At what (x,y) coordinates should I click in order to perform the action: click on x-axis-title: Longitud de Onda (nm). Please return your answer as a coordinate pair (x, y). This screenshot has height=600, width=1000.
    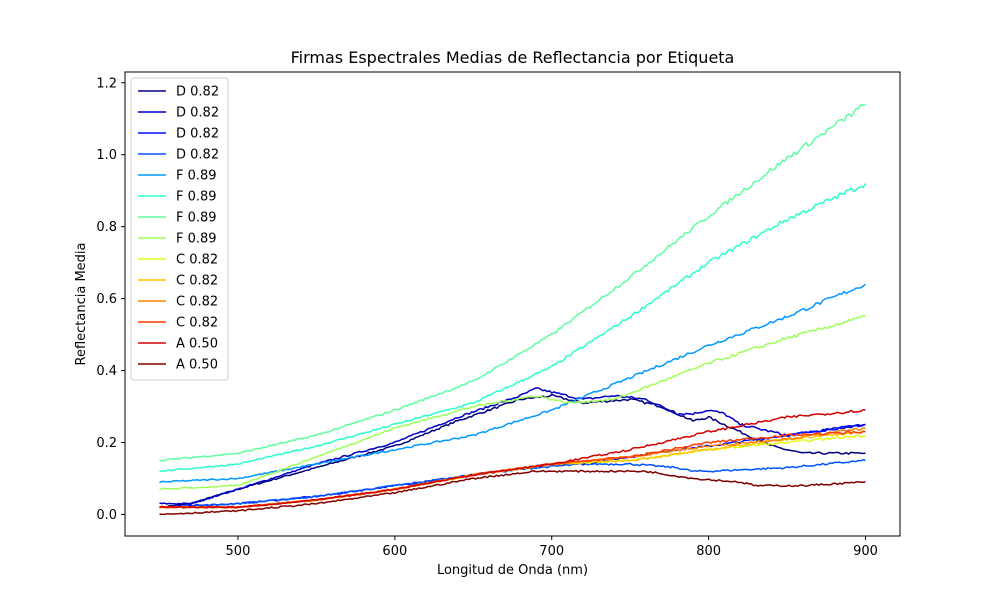
    Looking at the image, I should click on (512, 570).